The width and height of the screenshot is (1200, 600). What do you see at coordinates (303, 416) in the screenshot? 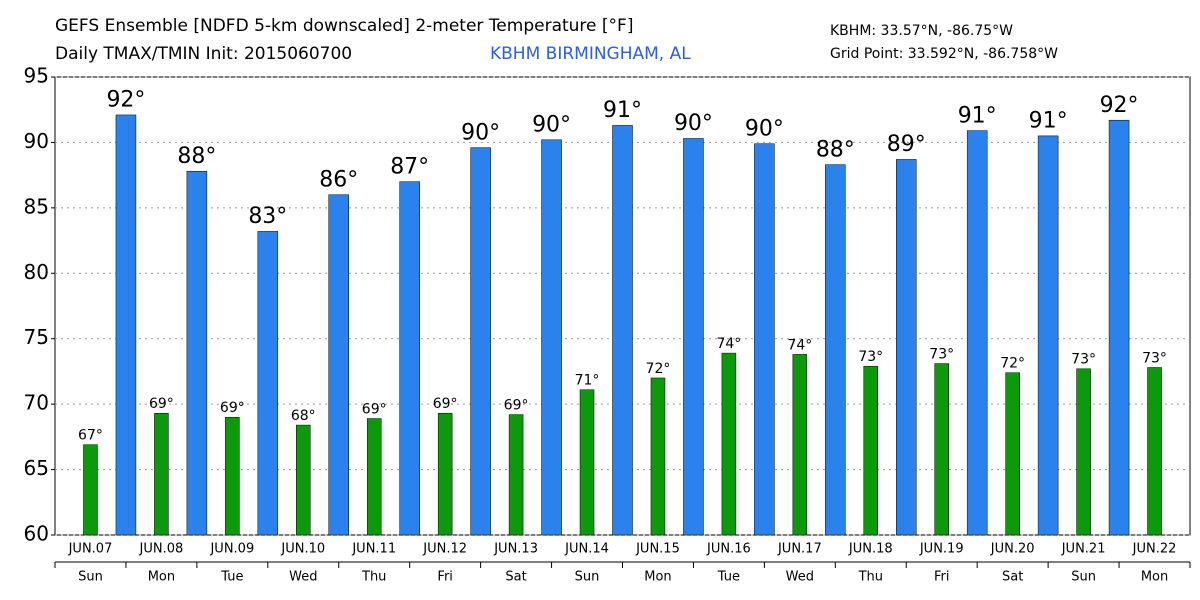
I see `value-label: 68°` at bounding box center [303, 416].